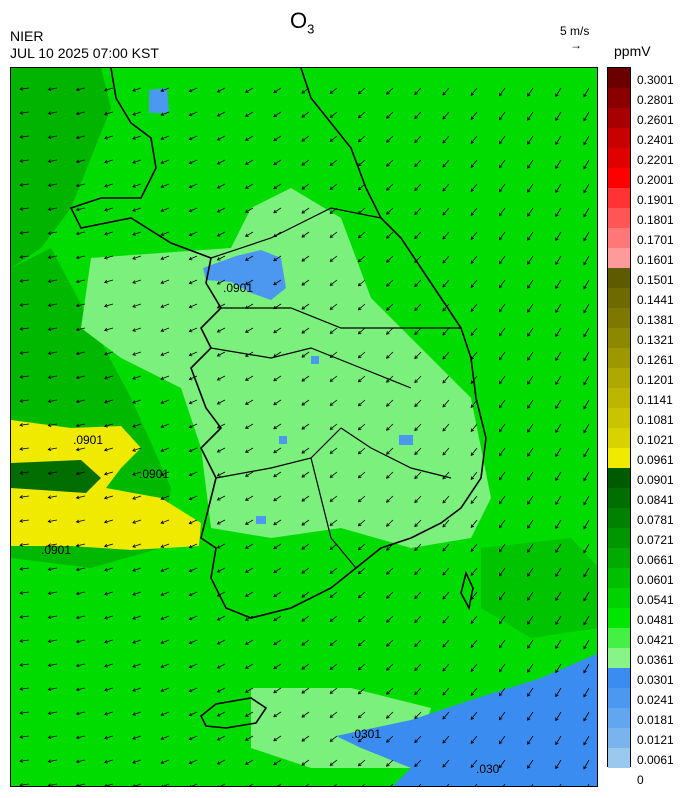 This screenshot has width=692, height=798. Describe the element at coordinates (632, 51) in the screenshot. I see `unit-label: ppmV` at that location.